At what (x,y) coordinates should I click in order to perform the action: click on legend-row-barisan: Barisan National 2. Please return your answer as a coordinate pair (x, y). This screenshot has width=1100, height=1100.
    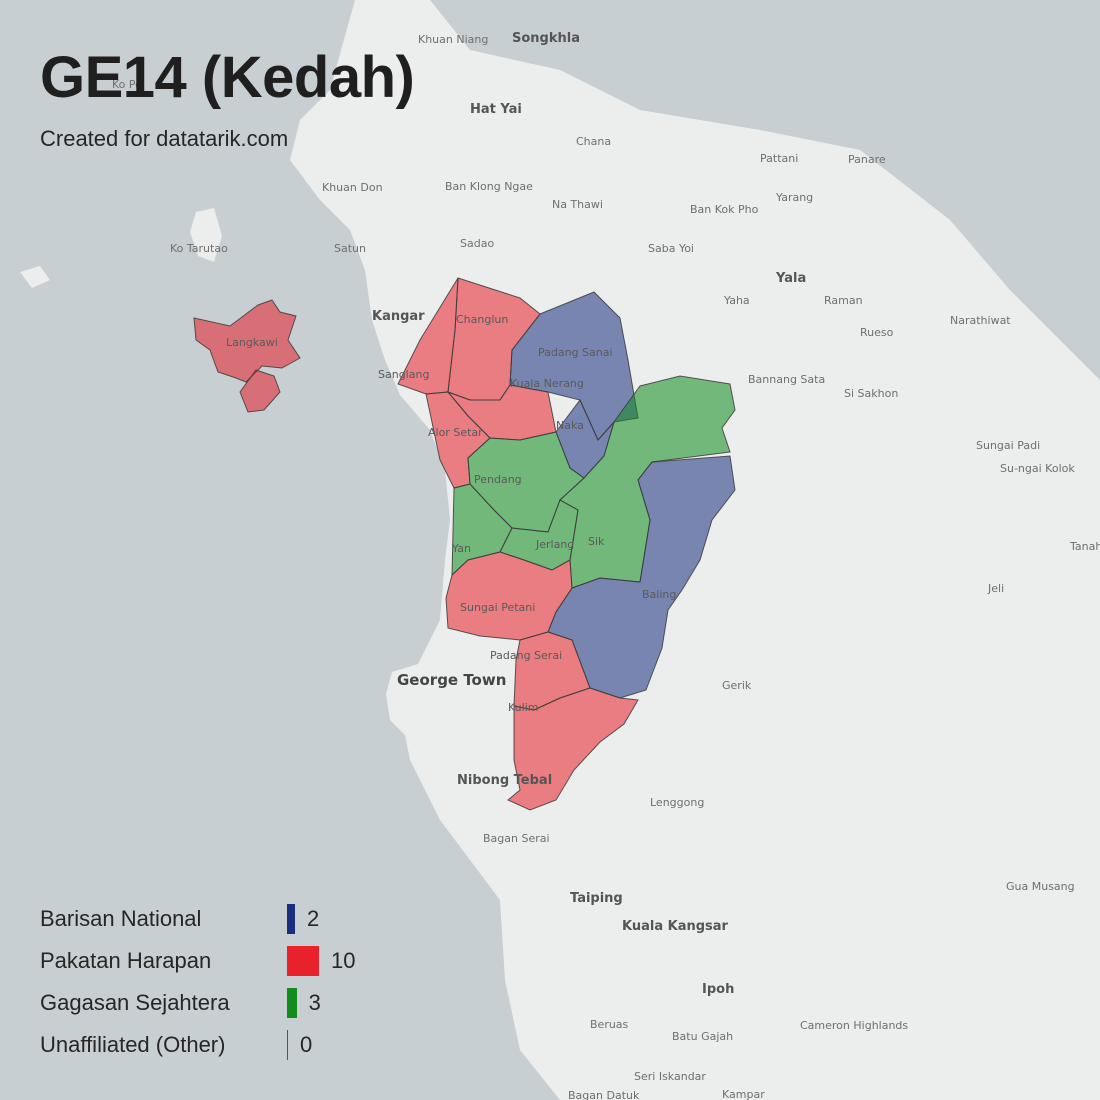
    Looking at the image, I should click on (197, 919).